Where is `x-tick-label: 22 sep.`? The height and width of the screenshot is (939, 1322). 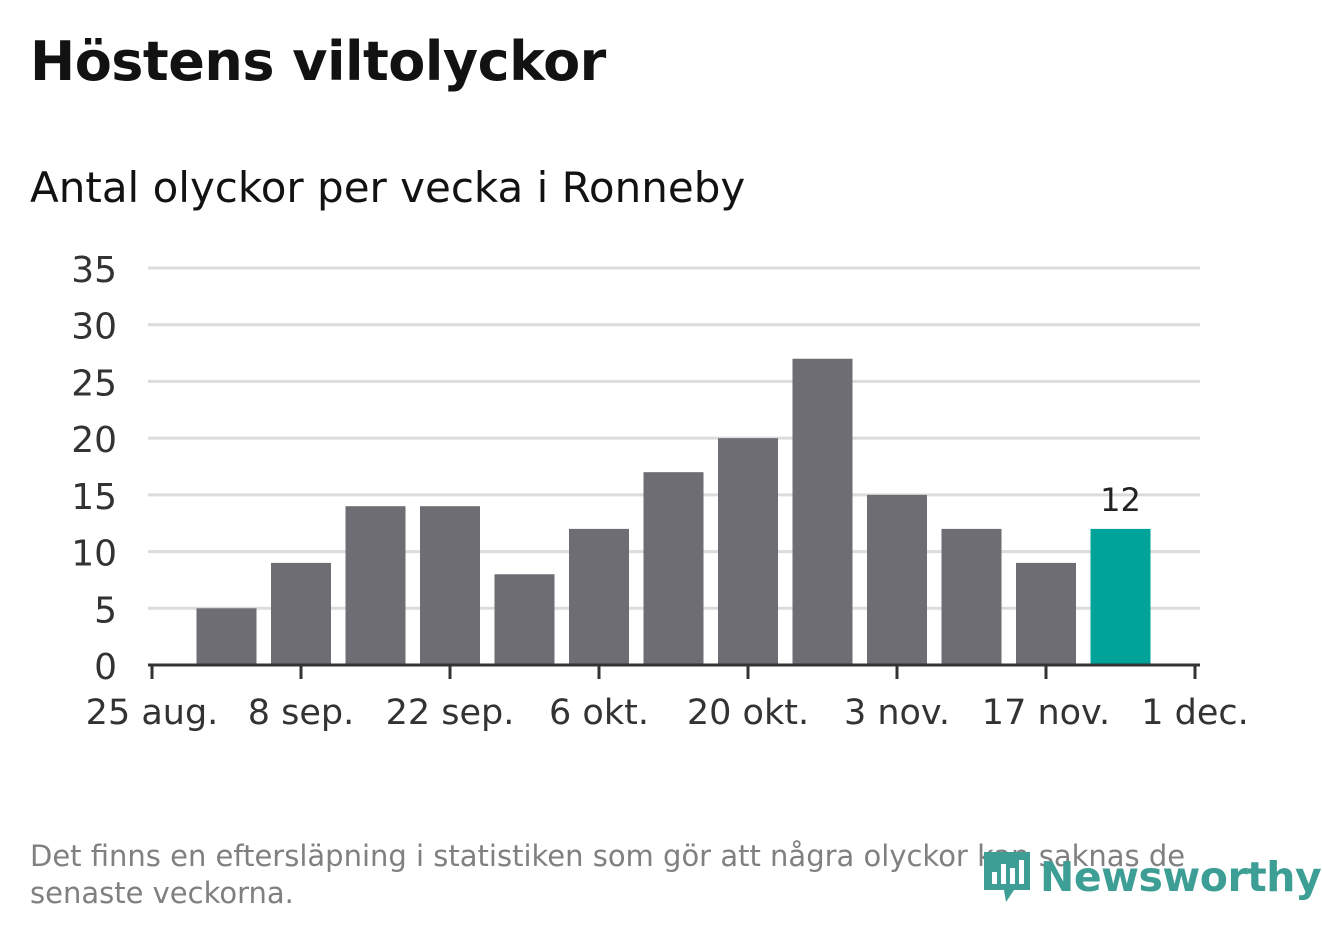
x-tick-label: 22 sep. is located at coordinates (450, 713).